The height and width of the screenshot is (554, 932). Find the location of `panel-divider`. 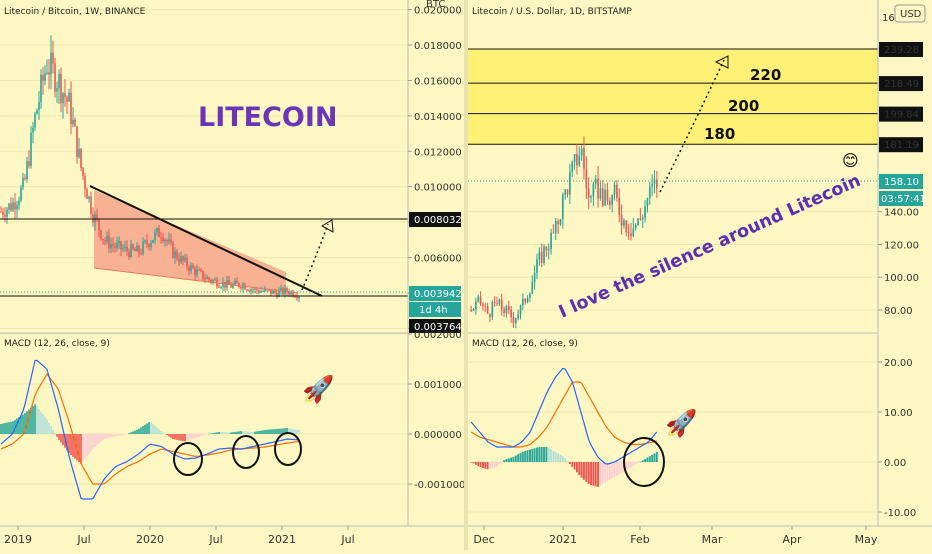

panel-divider is located at coordinates (466, 275).